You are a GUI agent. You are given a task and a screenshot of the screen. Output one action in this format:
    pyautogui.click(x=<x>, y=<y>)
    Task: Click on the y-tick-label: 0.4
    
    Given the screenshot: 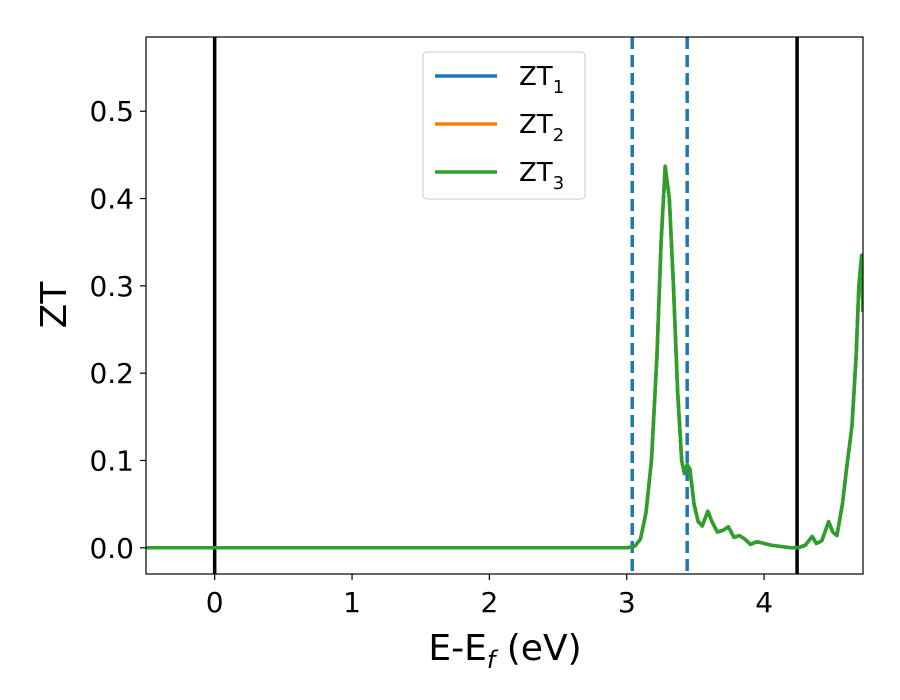 What is the action you would take?
    pyautogui.click(x=111, y=199)
    